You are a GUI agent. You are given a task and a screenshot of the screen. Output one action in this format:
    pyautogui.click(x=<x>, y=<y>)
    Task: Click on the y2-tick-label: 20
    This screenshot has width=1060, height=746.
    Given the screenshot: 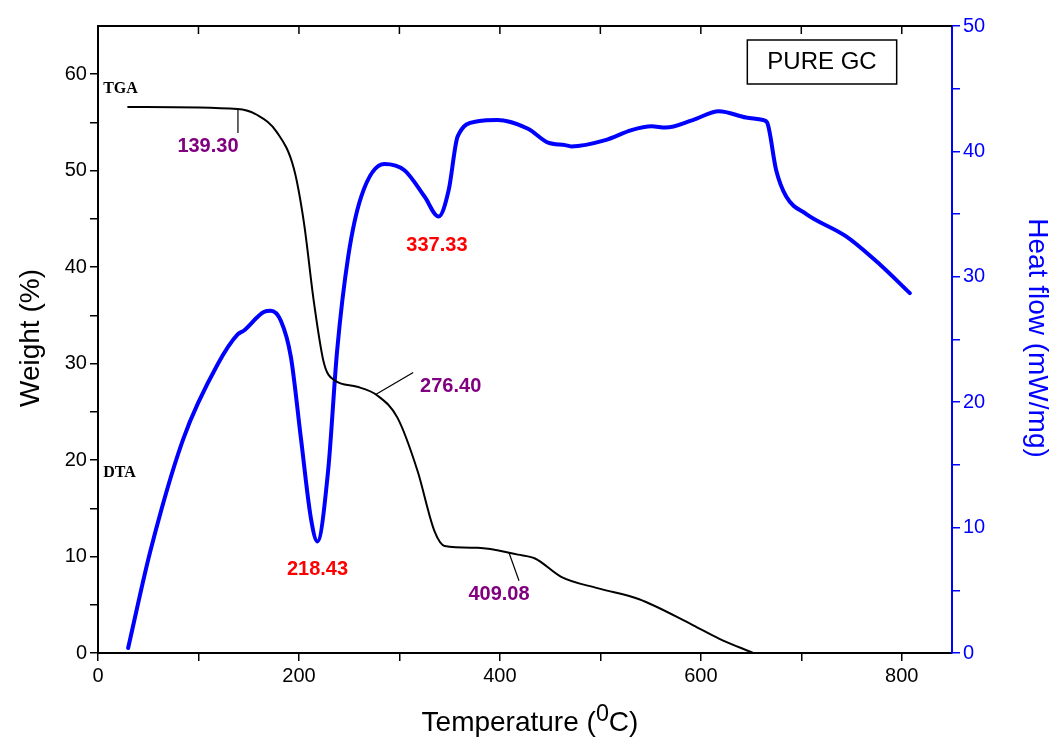 What is the action you would take?
    pyautogui.click(x=974, y=400)
    